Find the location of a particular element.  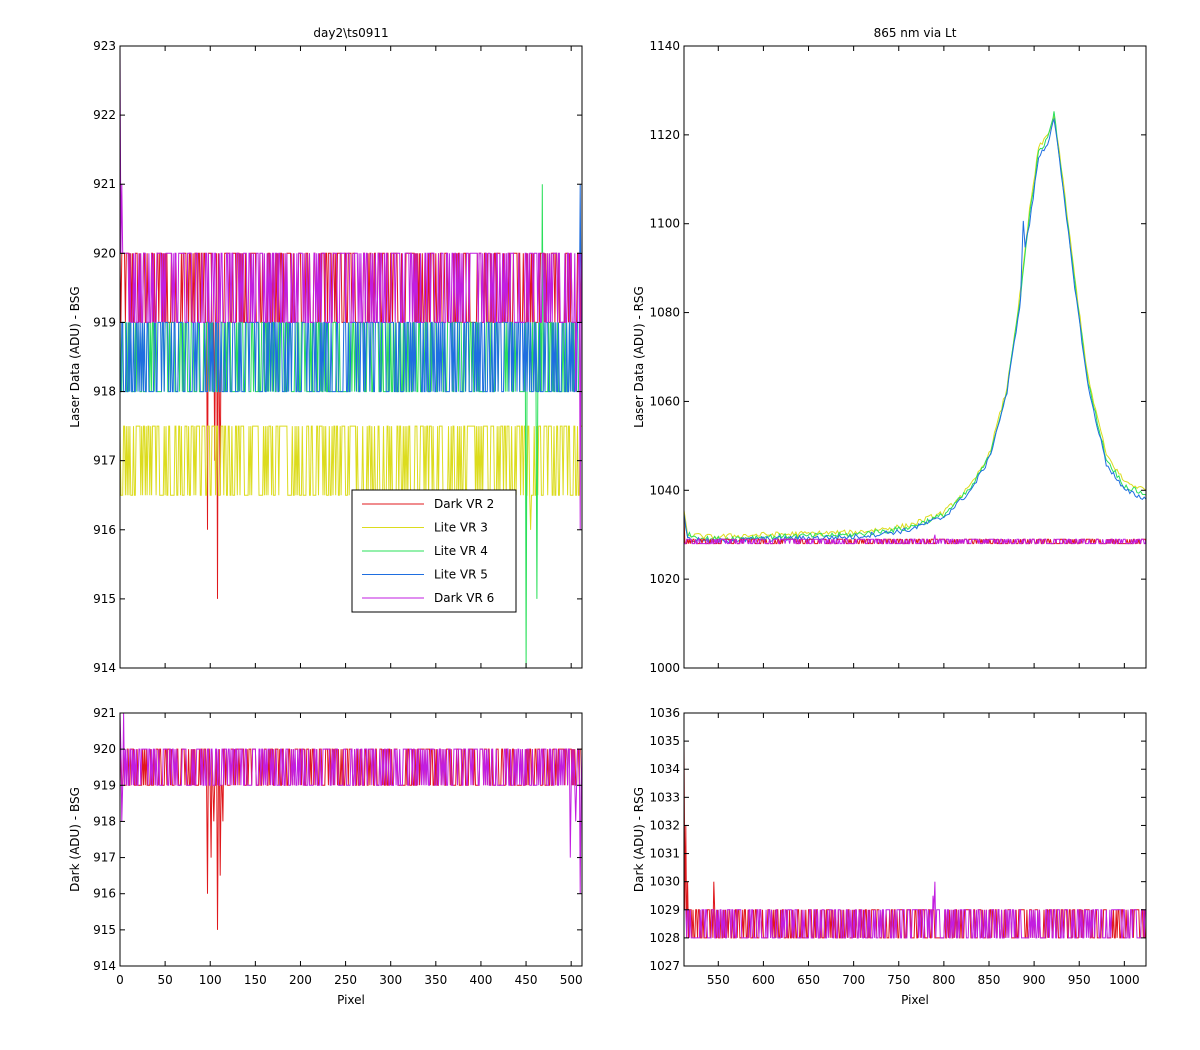

y-tick-label: 1029 is located at coordinates (664, 910).